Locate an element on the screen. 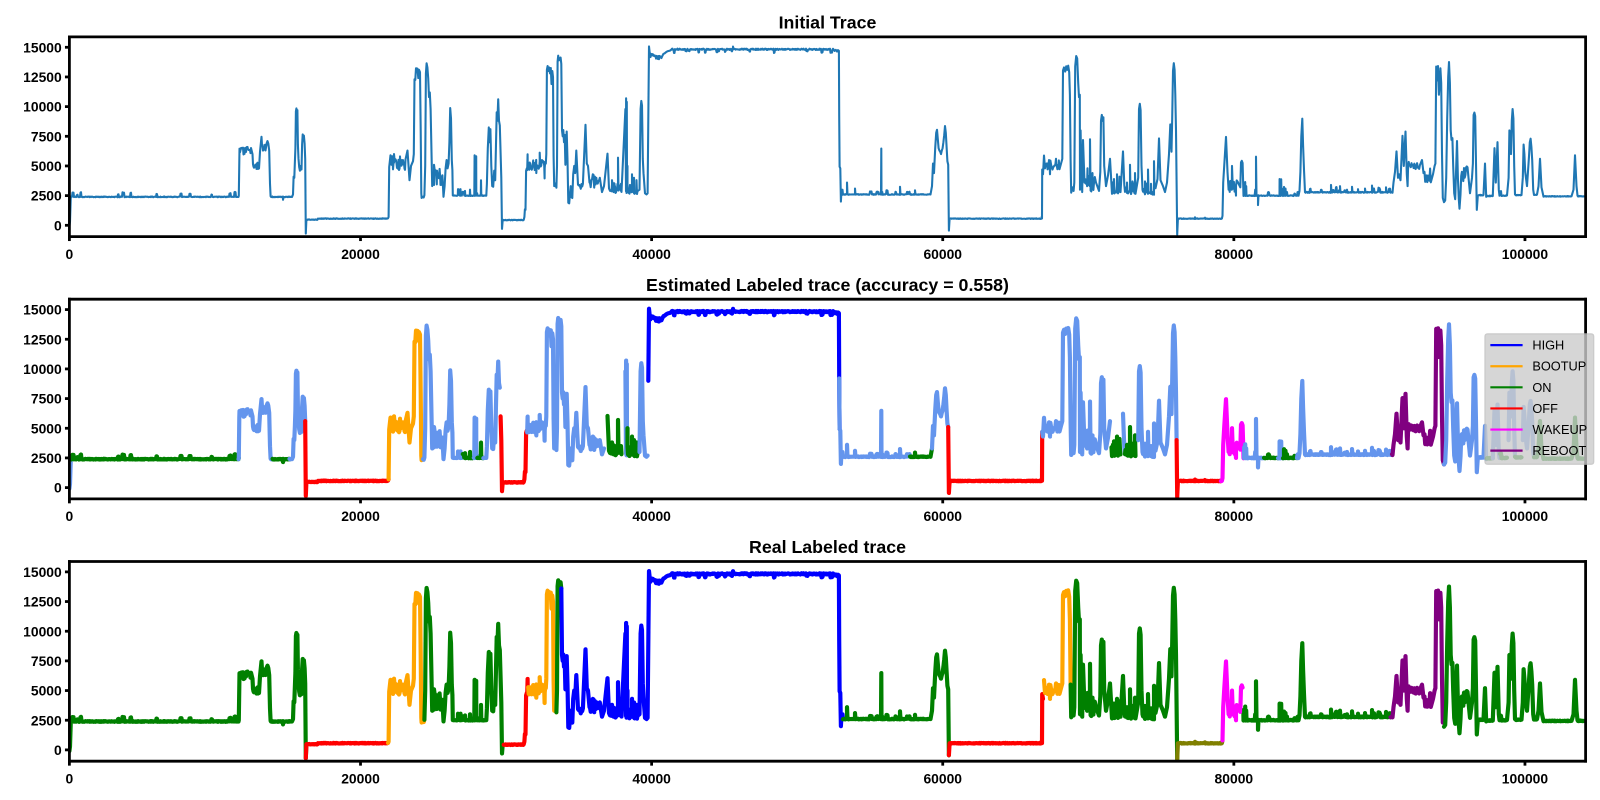 The height and width of the screenshot is (800, 1600). svg-text: ON is located at coordinates (1541, 387).